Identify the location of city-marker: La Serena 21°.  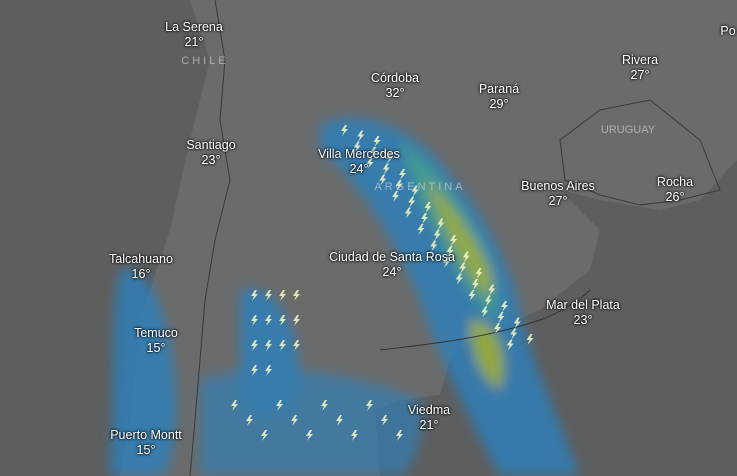
(194, 35).